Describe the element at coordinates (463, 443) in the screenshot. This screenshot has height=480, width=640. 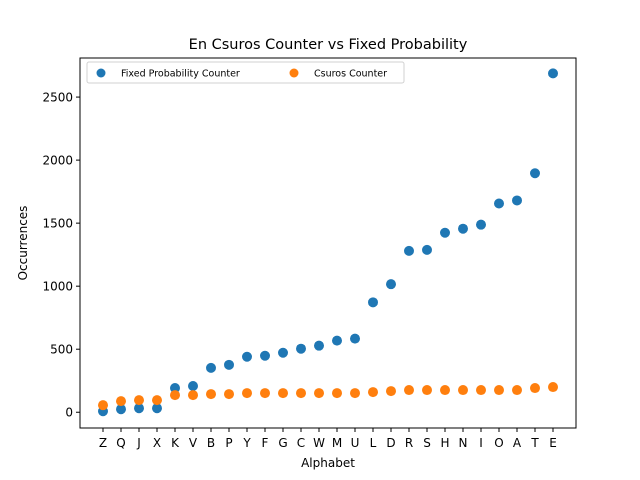
I see `x-tick-label: N` at that location.